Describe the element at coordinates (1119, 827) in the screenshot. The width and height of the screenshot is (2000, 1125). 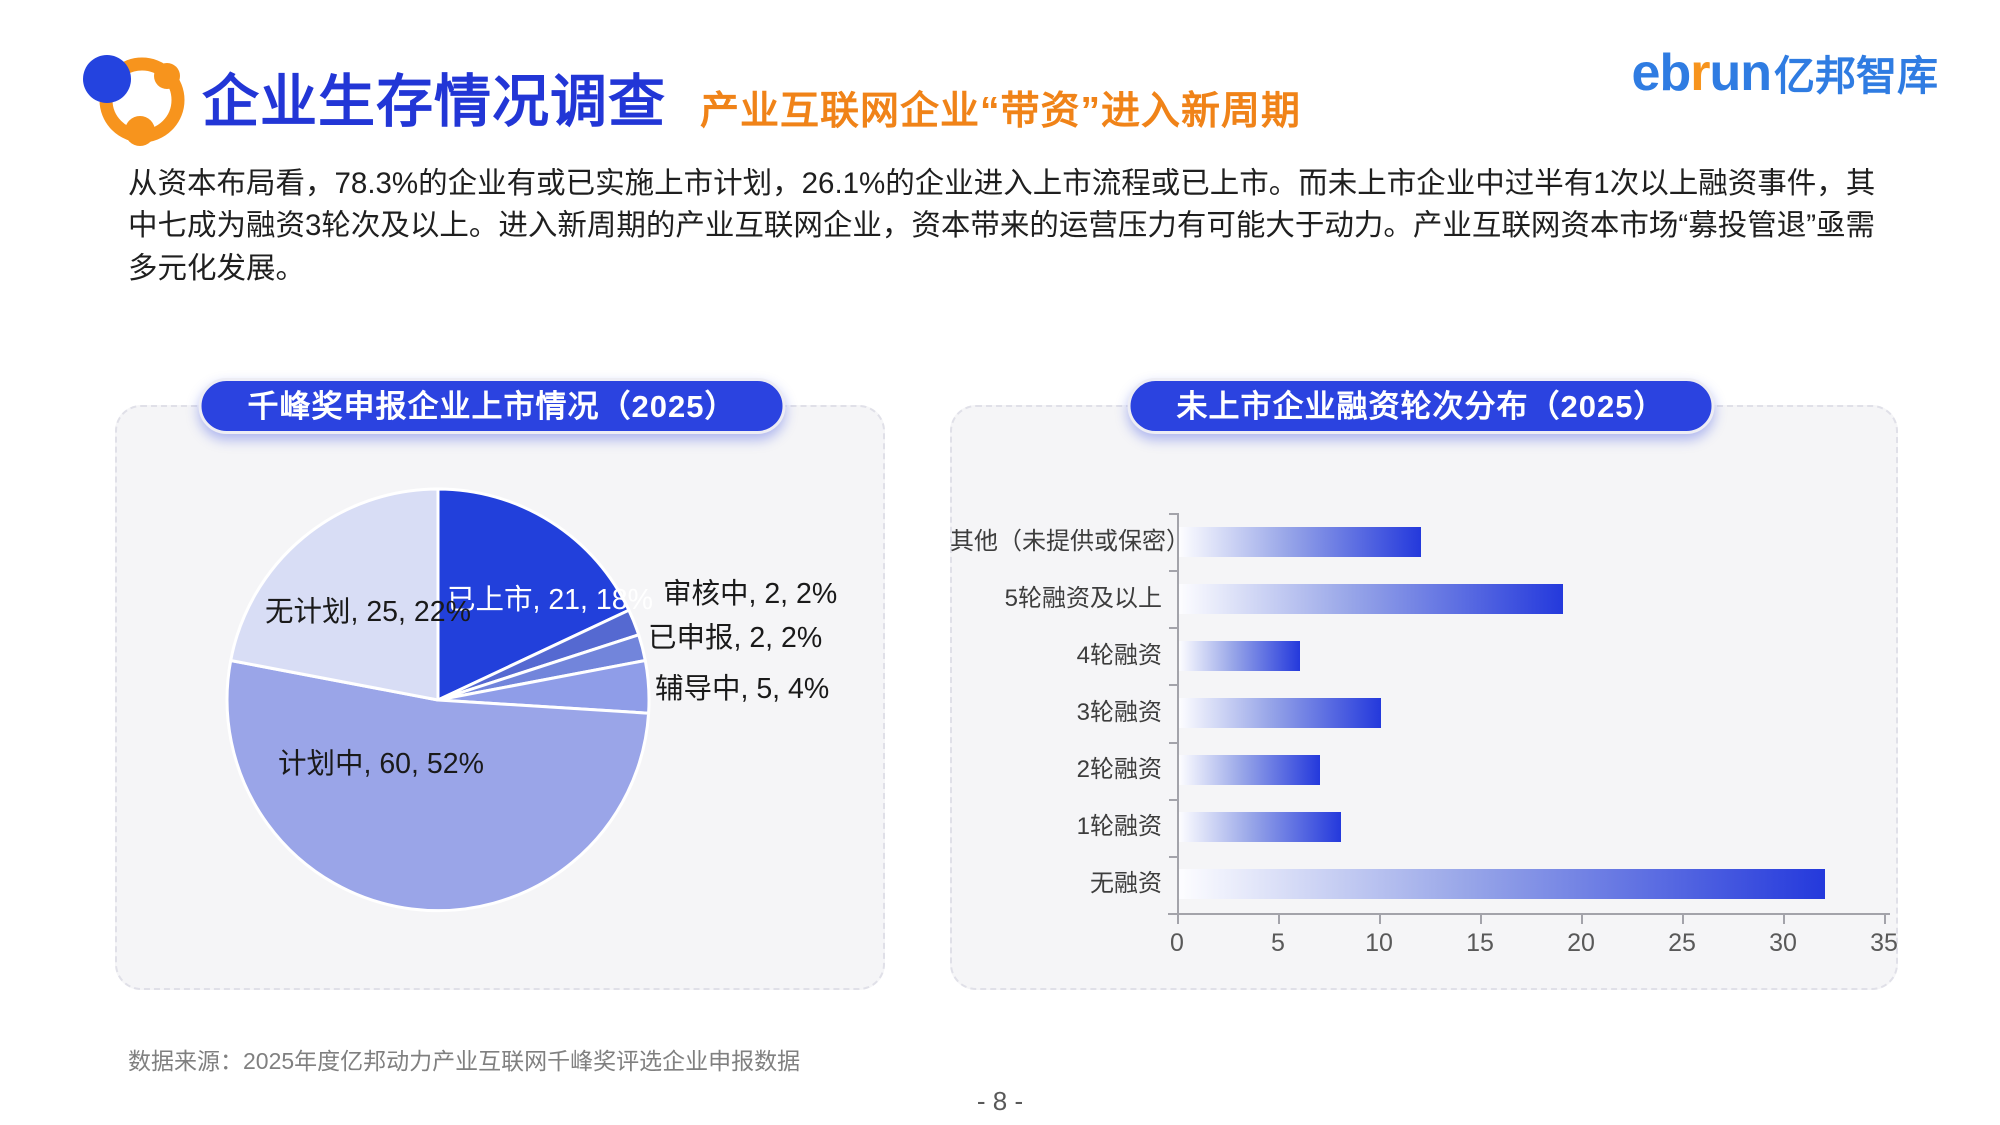
I see `bar-category-label: 1轮融资` at that location.